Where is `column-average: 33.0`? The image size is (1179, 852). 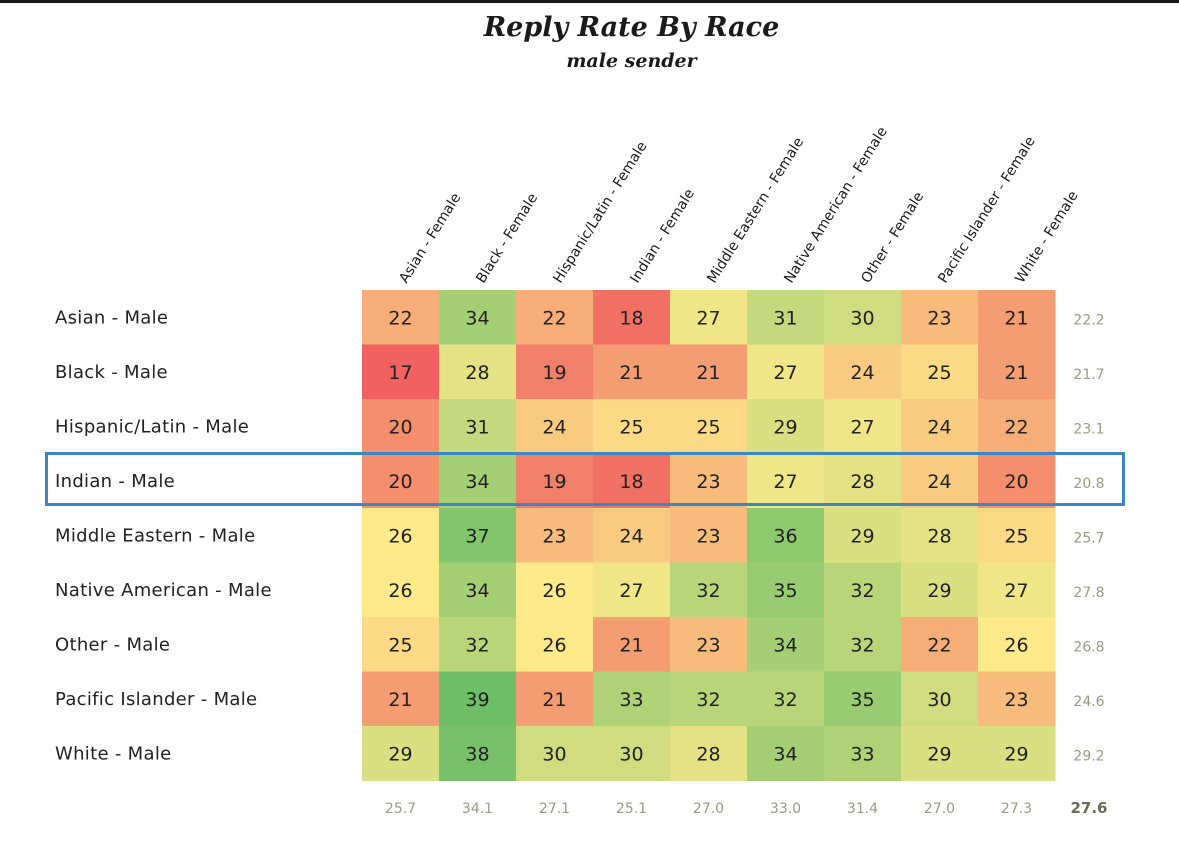
column-average: 33.0 is located at coordinates (785, 809).